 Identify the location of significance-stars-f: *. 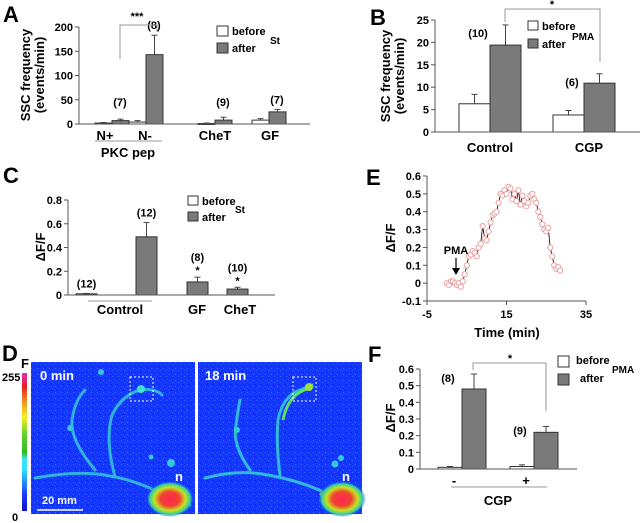
(510, 359).